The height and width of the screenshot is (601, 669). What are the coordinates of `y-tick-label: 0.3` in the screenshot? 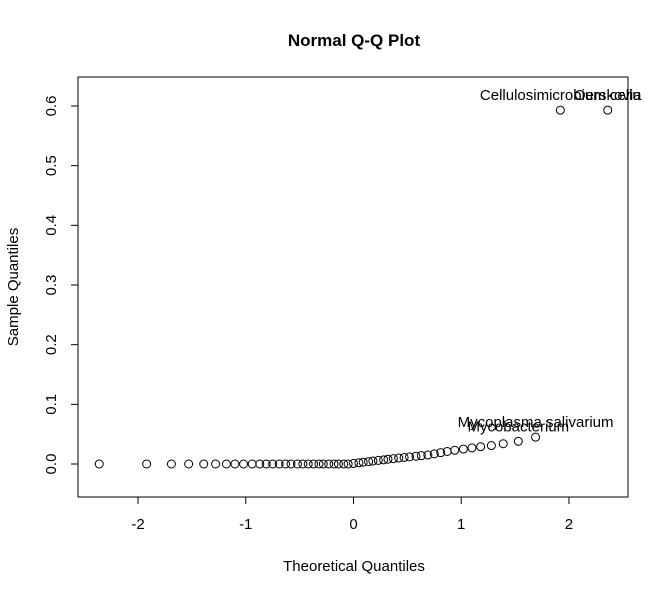 It's located at (51, 285).